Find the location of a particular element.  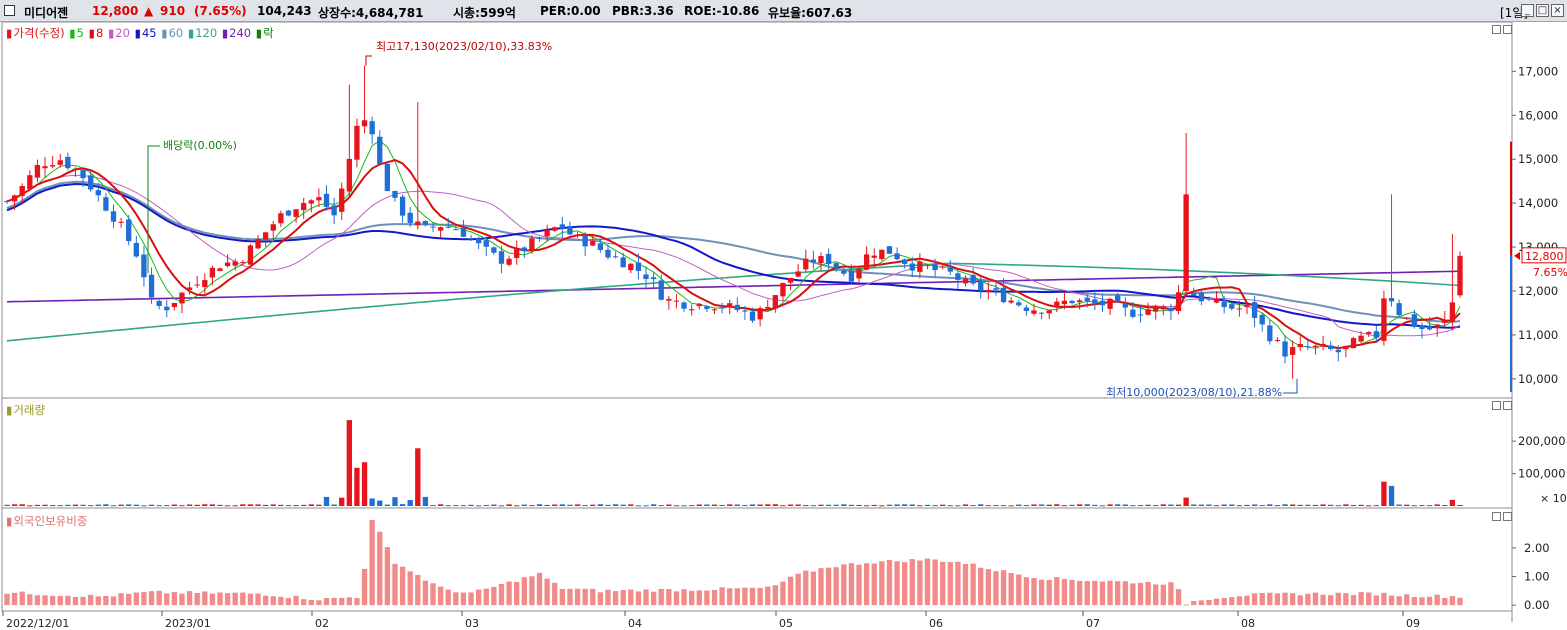

close-button: × is located at coordinates (1557, 10).